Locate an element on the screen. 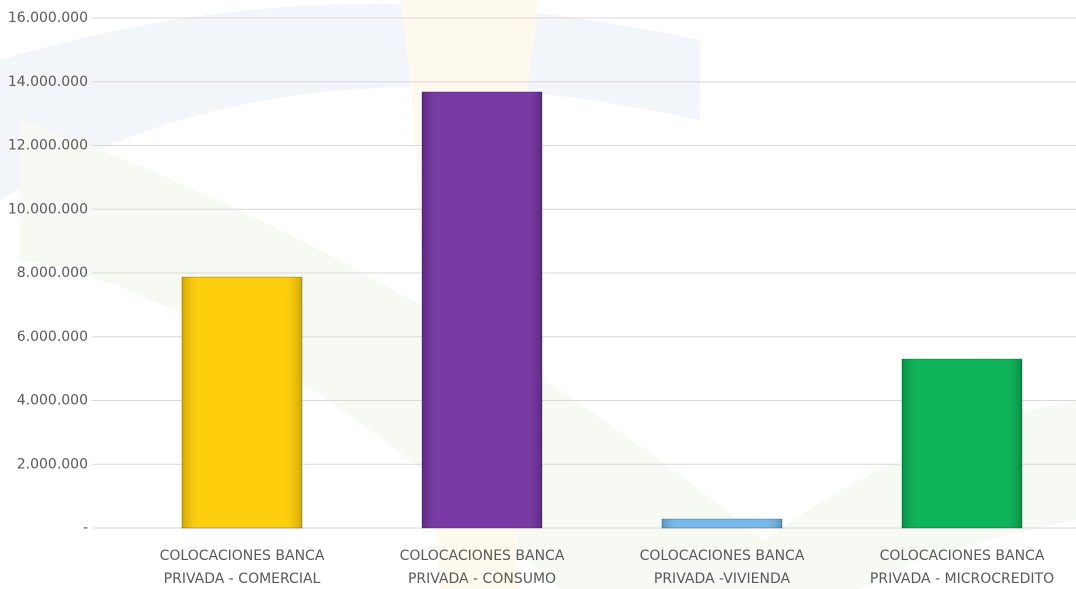 Image resolution: width=1076 pixels, height=589 pixels. x-tick-label: PRIVADA - MICROCREDITO is located at coordinates (962, 579).